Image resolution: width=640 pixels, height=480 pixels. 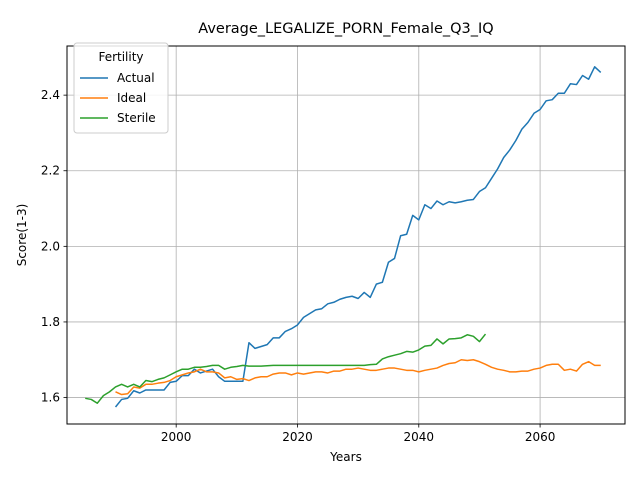 What do you see at coordinates (176, 437) in the screenshot?
I see `x-tick-label: 2000` at bounding box center [176, 437].